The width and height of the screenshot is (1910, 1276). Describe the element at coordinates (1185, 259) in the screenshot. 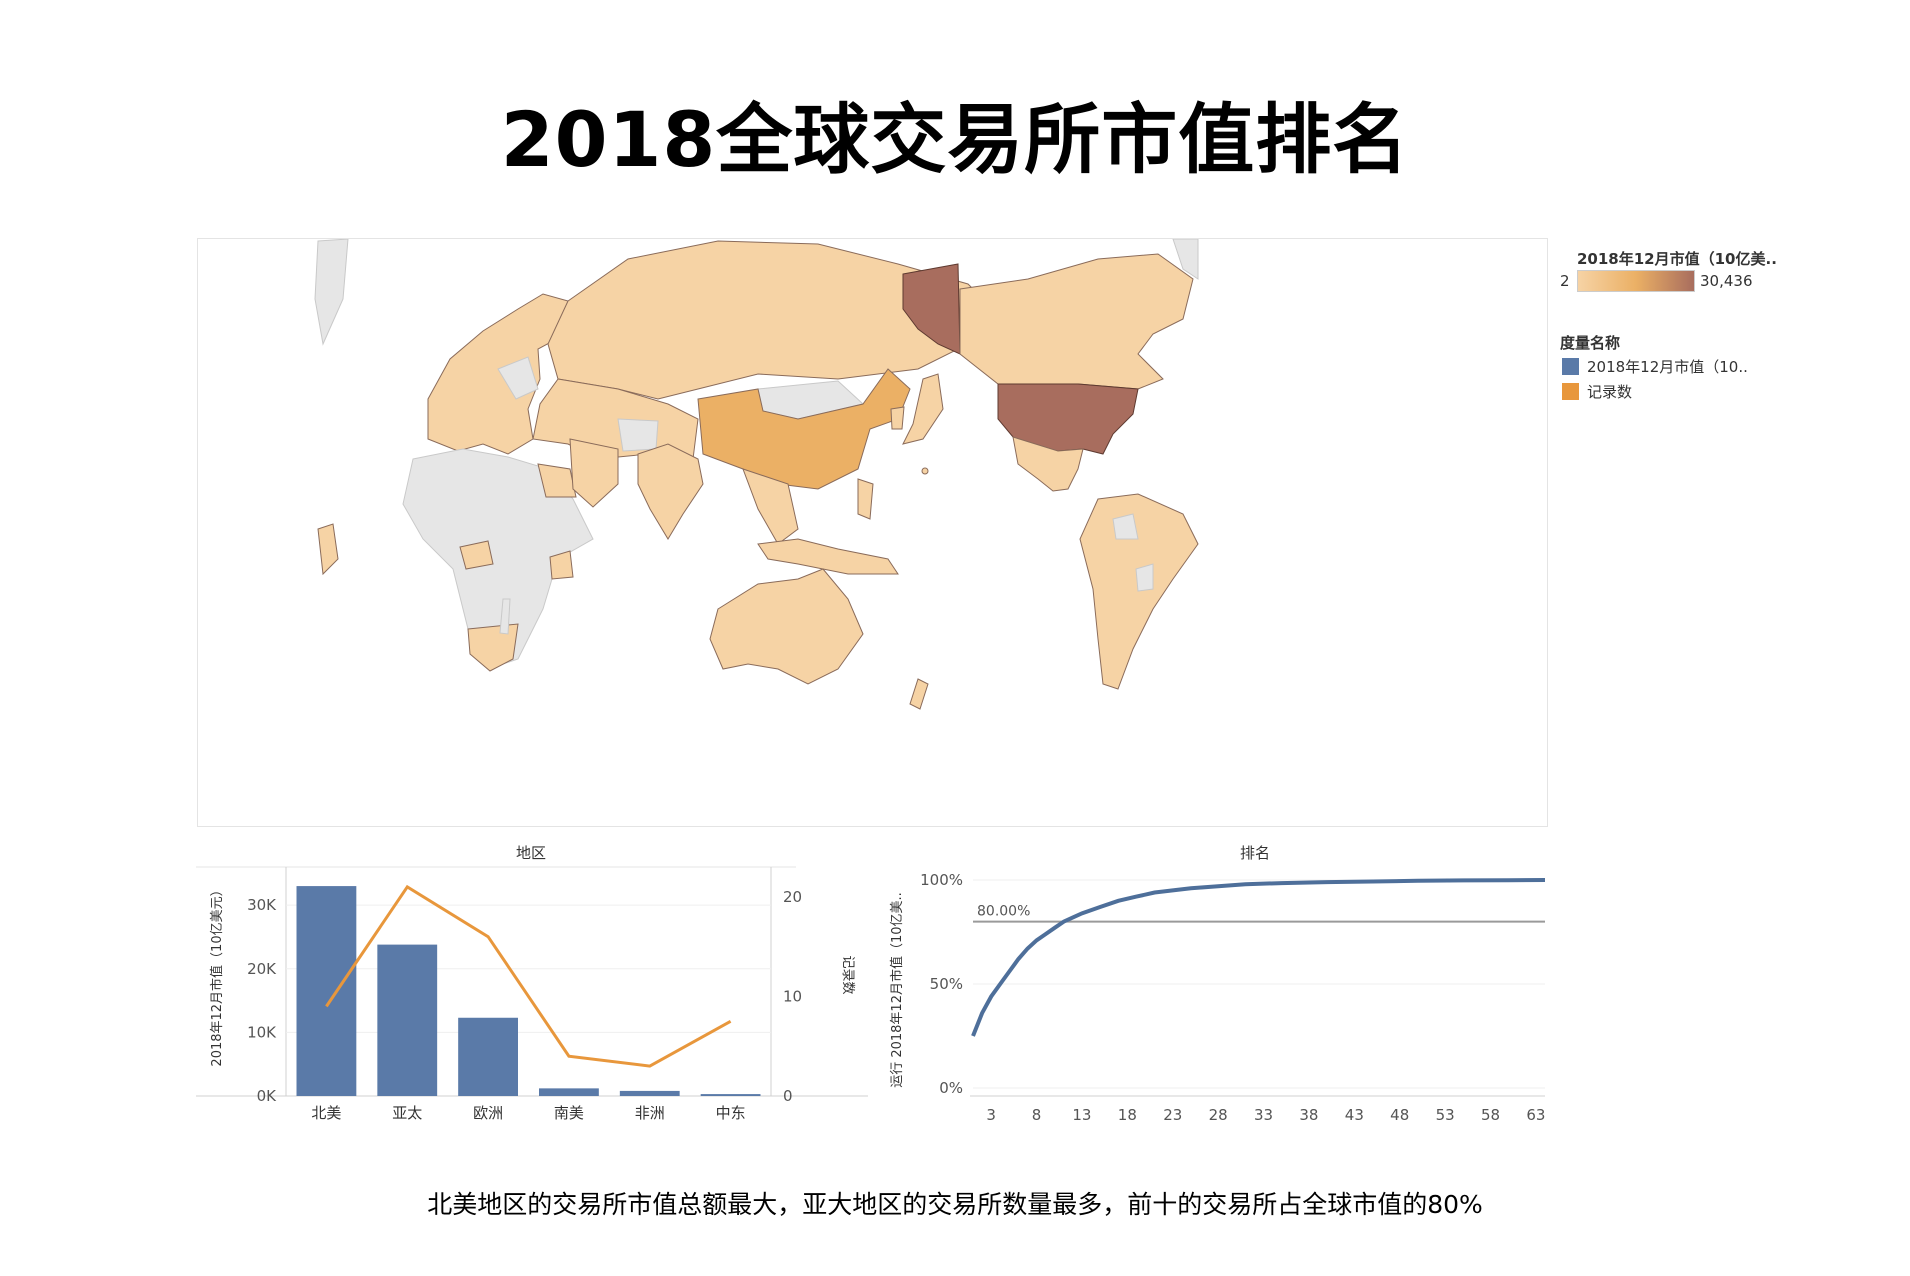

I see `region-greenland-east` at that location.